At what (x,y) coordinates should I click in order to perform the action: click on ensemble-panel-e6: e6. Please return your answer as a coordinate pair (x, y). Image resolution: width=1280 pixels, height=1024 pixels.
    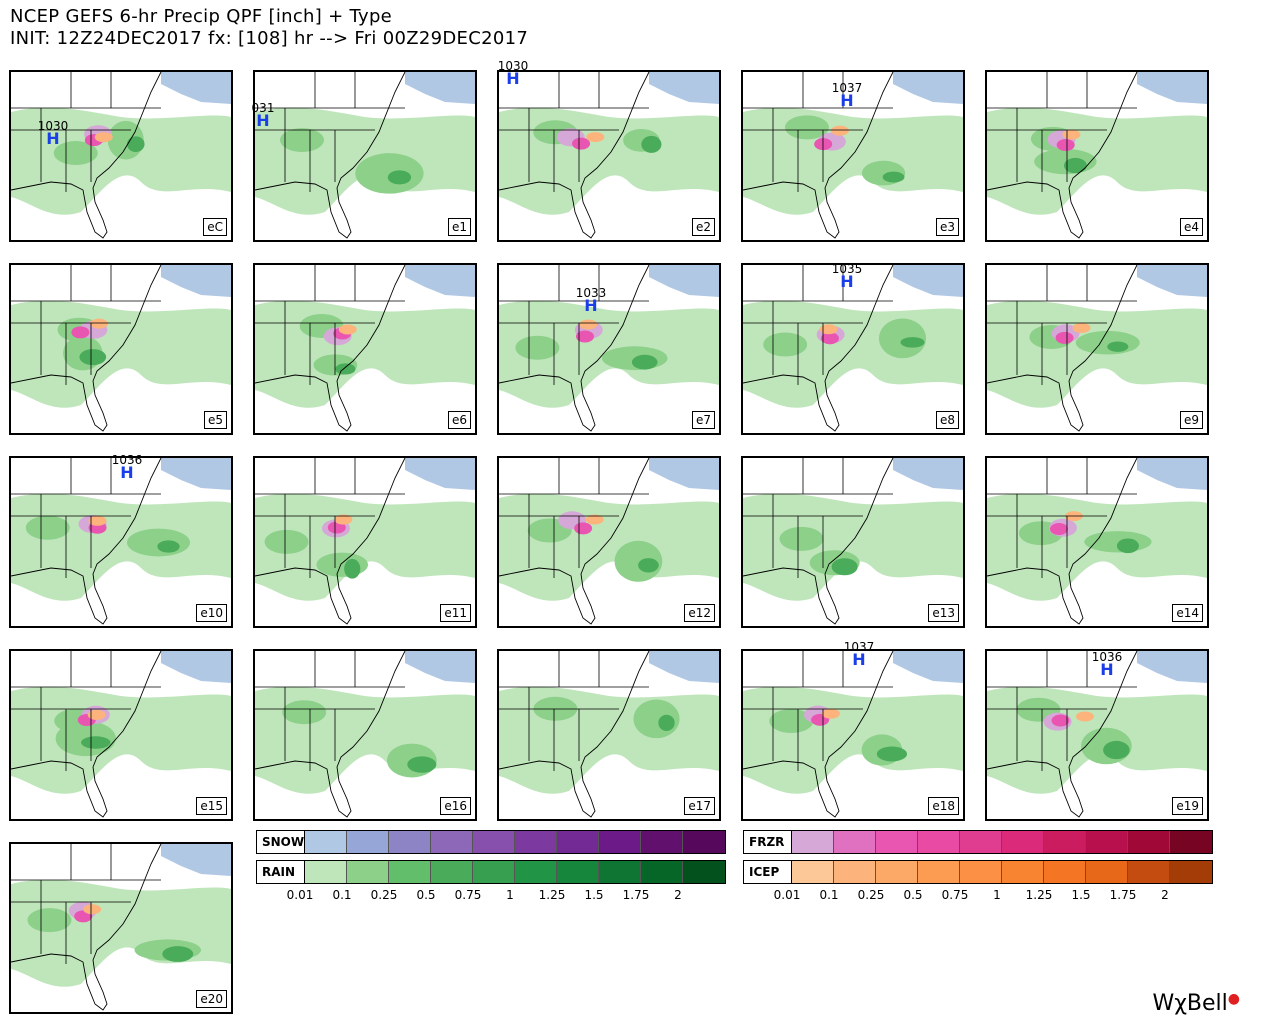
    Looking at the image, I should click on (365, 349).